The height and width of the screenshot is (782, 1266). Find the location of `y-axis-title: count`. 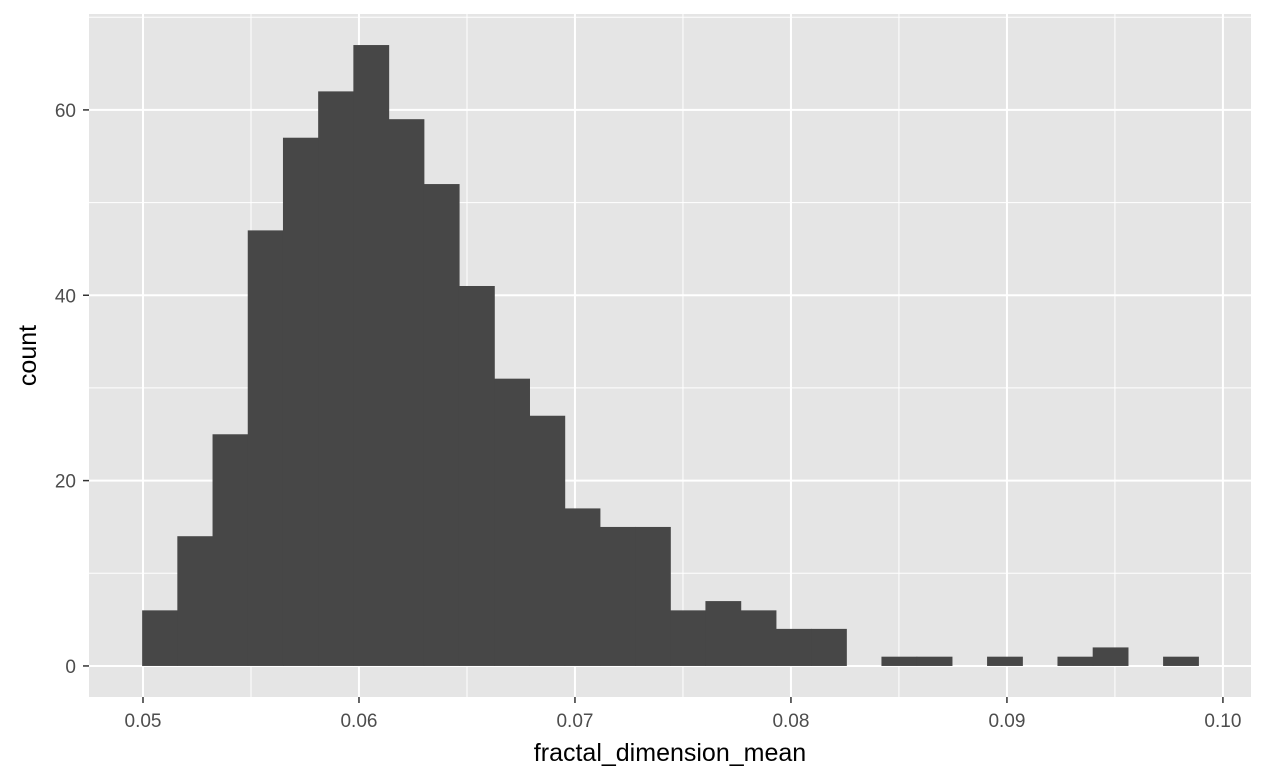

y-axis-title: count is located at coordinates (28, 355).